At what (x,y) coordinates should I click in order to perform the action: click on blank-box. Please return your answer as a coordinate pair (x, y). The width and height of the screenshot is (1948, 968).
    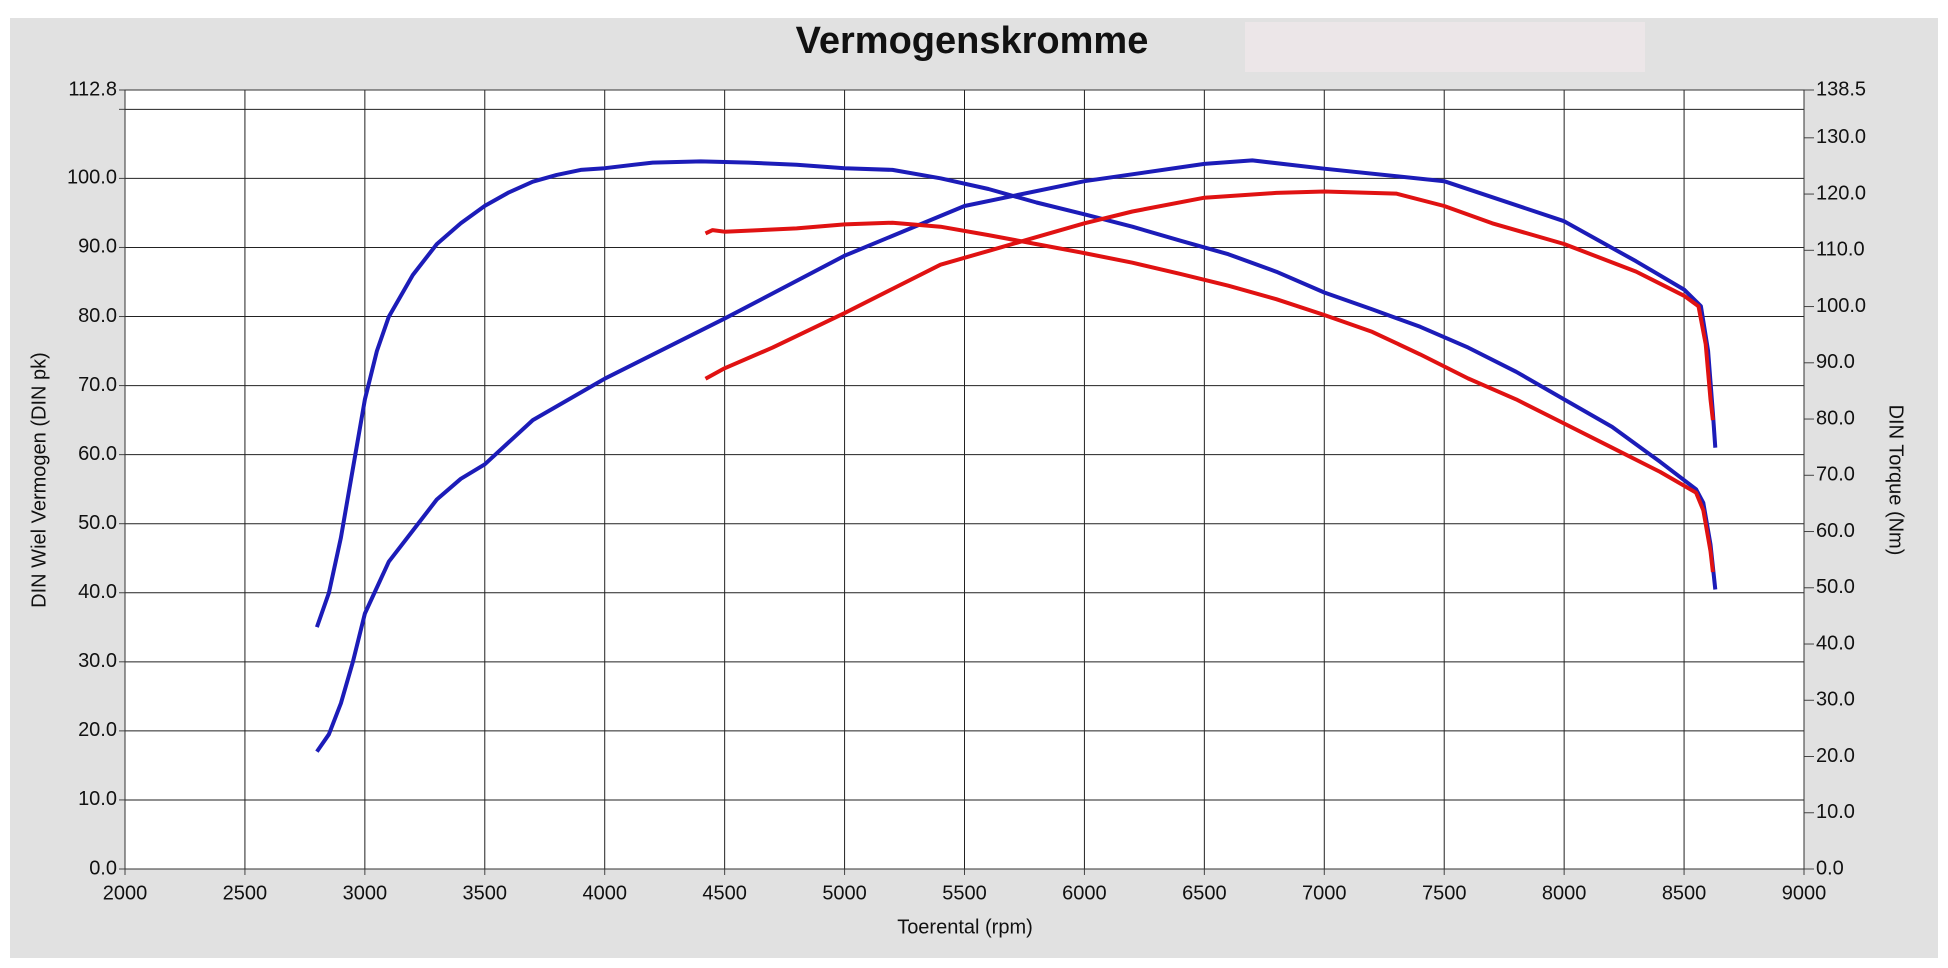
    Looking at the image, I should click on (1445, 47).